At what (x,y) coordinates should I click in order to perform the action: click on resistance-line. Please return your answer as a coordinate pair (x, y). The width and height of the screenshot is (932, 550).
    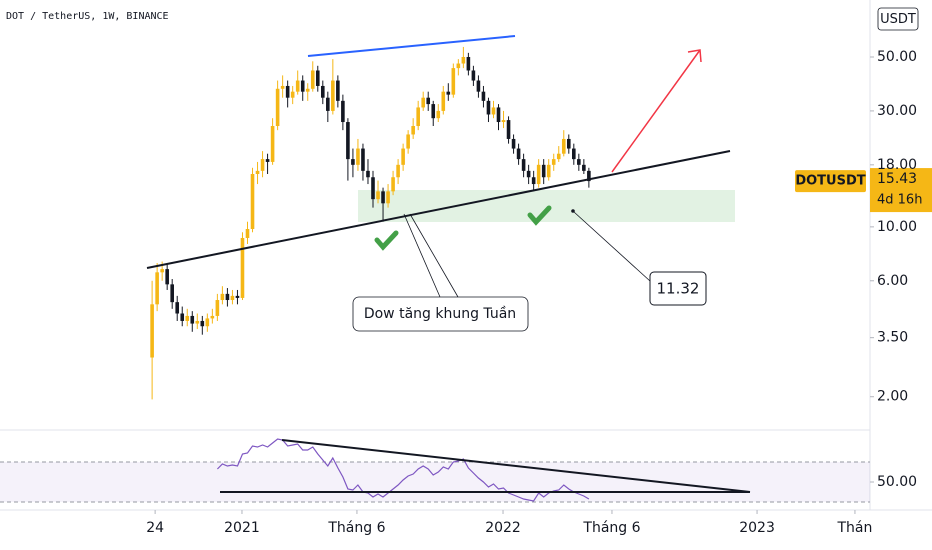
    Looking at the image, I should click on (411, 46).